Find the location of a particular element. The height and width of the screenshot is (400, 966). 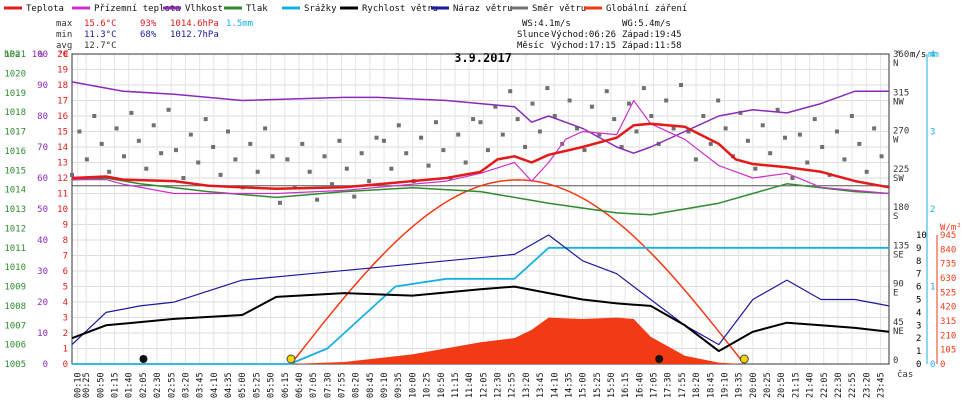

tick-pct-8: 80 is located at coordinates (42, 117).